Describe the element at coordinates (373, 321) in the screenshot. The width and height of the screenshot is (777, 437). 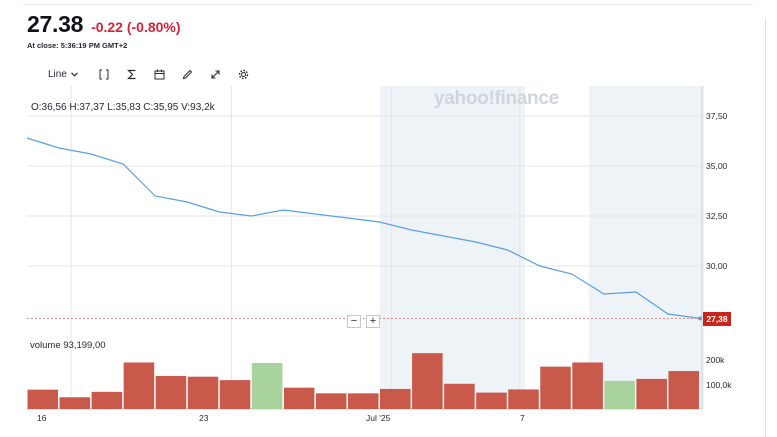
I see `zoom-in-button: +` at that location.